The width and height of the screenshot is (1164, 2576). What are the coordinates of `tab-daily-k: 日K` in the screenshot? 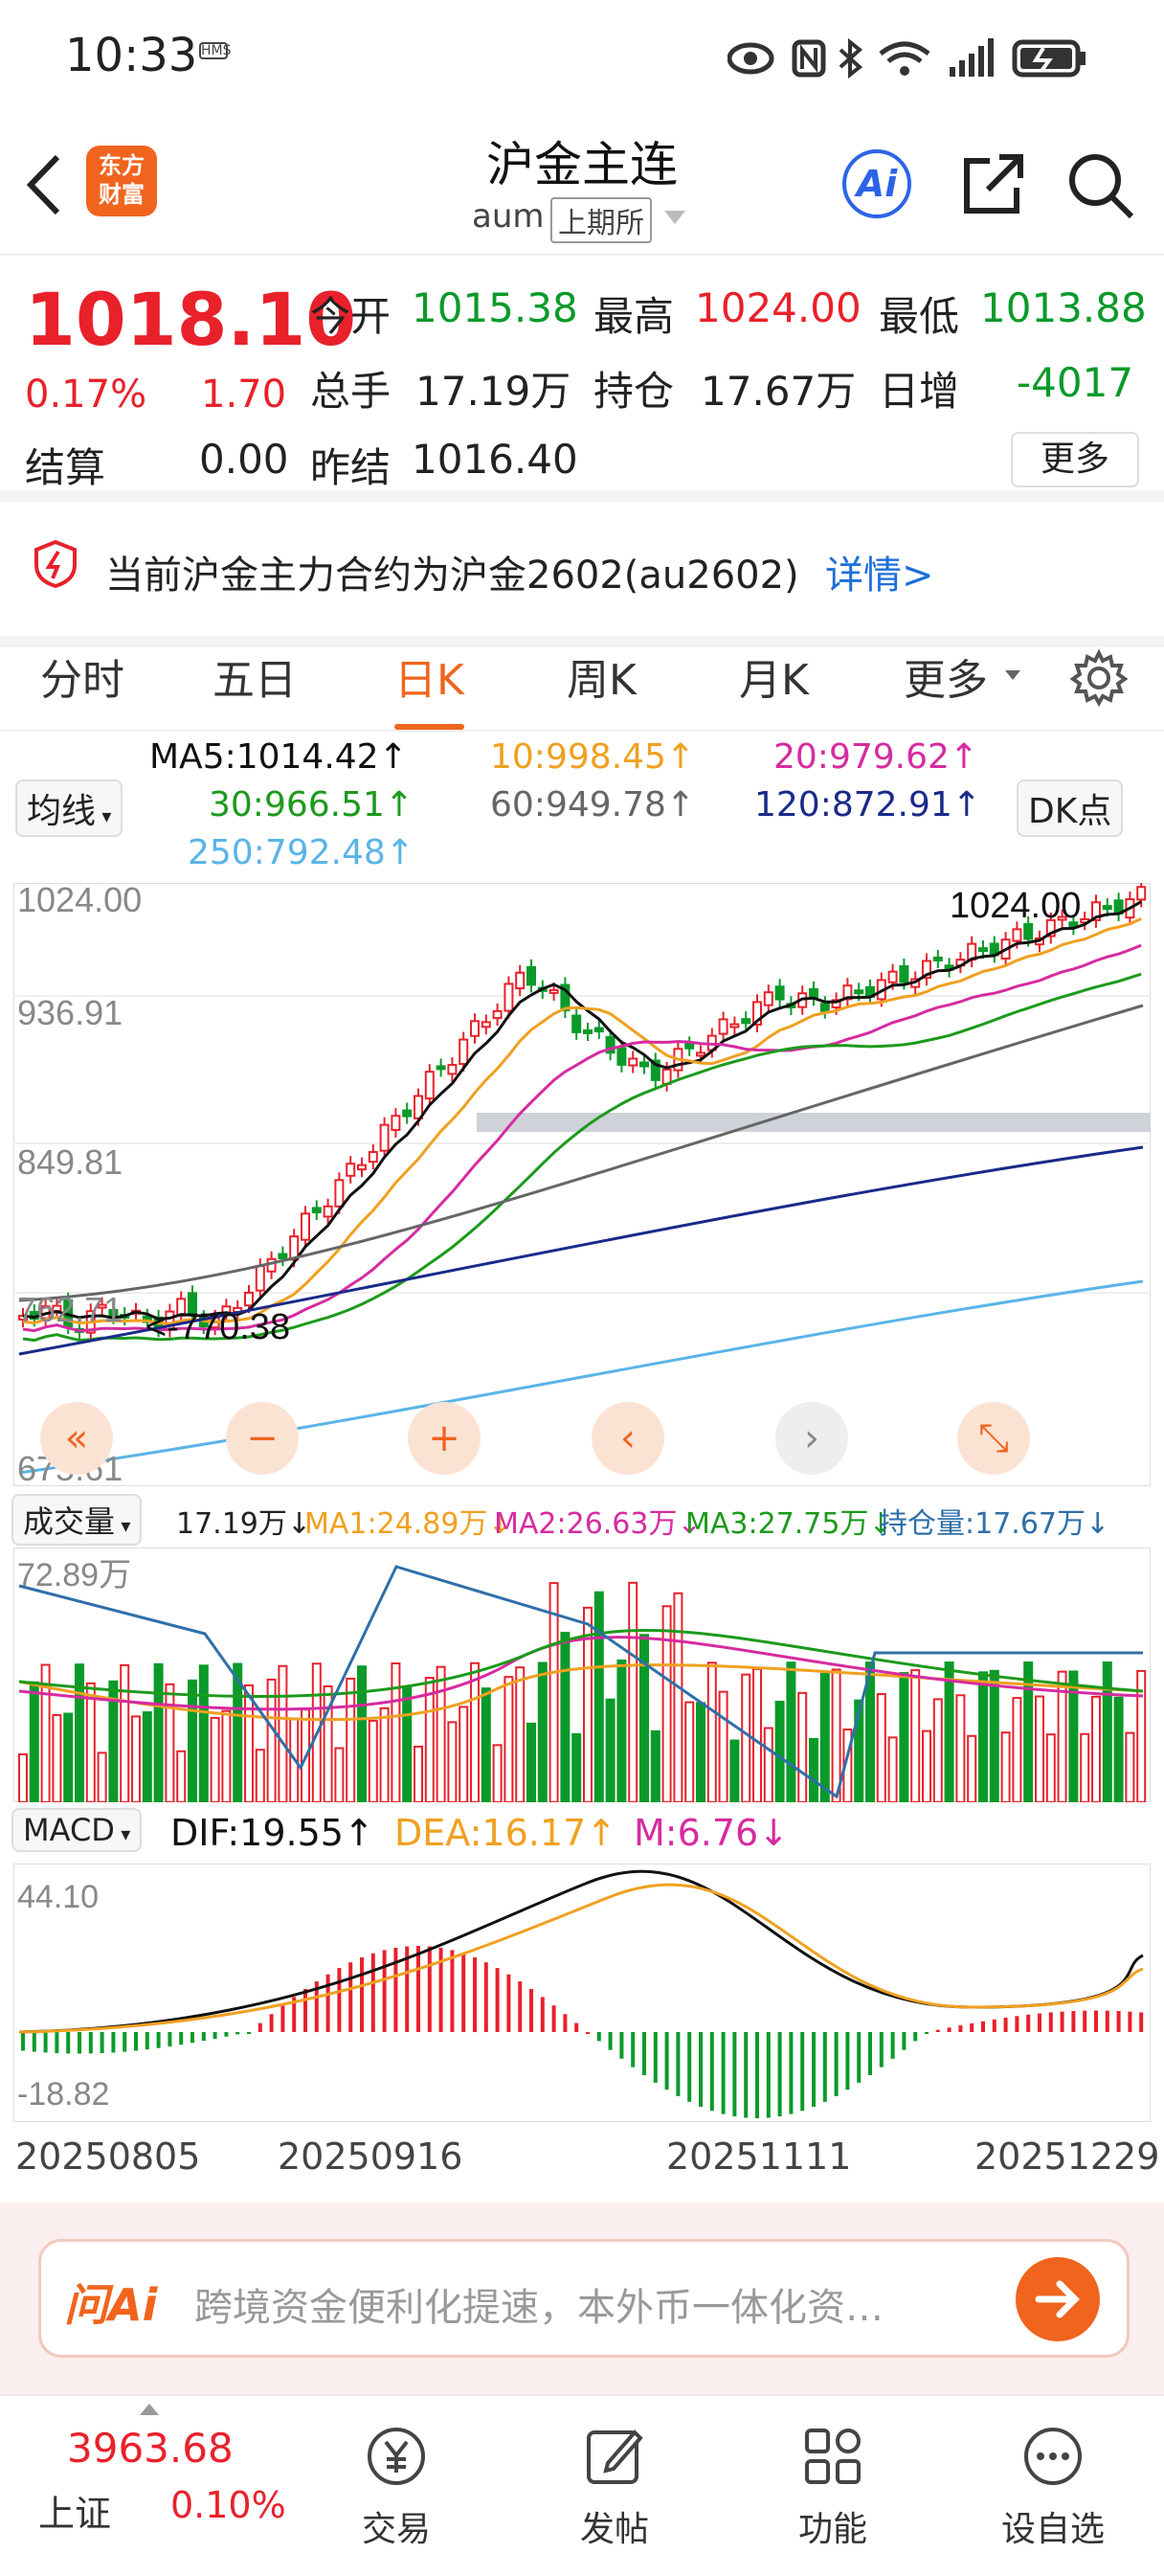 It's located at (429, 687).